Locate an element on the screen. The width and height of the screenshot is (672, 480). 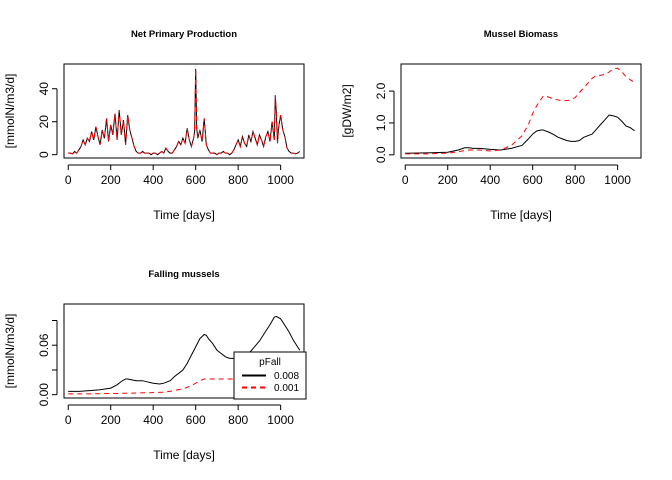
y-tick-label: 0 is located at coordinates (44, 154).